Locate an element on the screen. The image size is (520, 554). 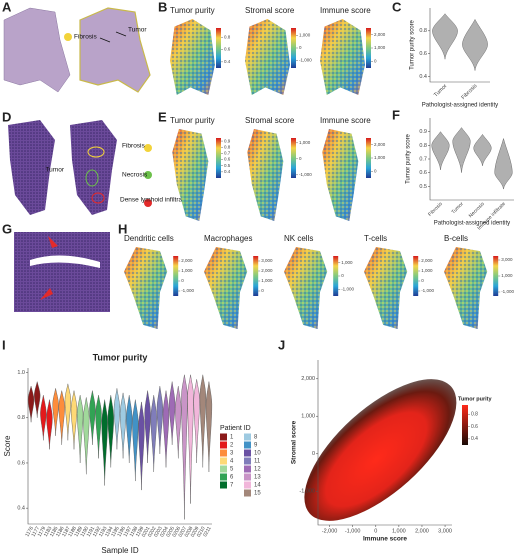
tissue-image is located at coordinates (37, 50).